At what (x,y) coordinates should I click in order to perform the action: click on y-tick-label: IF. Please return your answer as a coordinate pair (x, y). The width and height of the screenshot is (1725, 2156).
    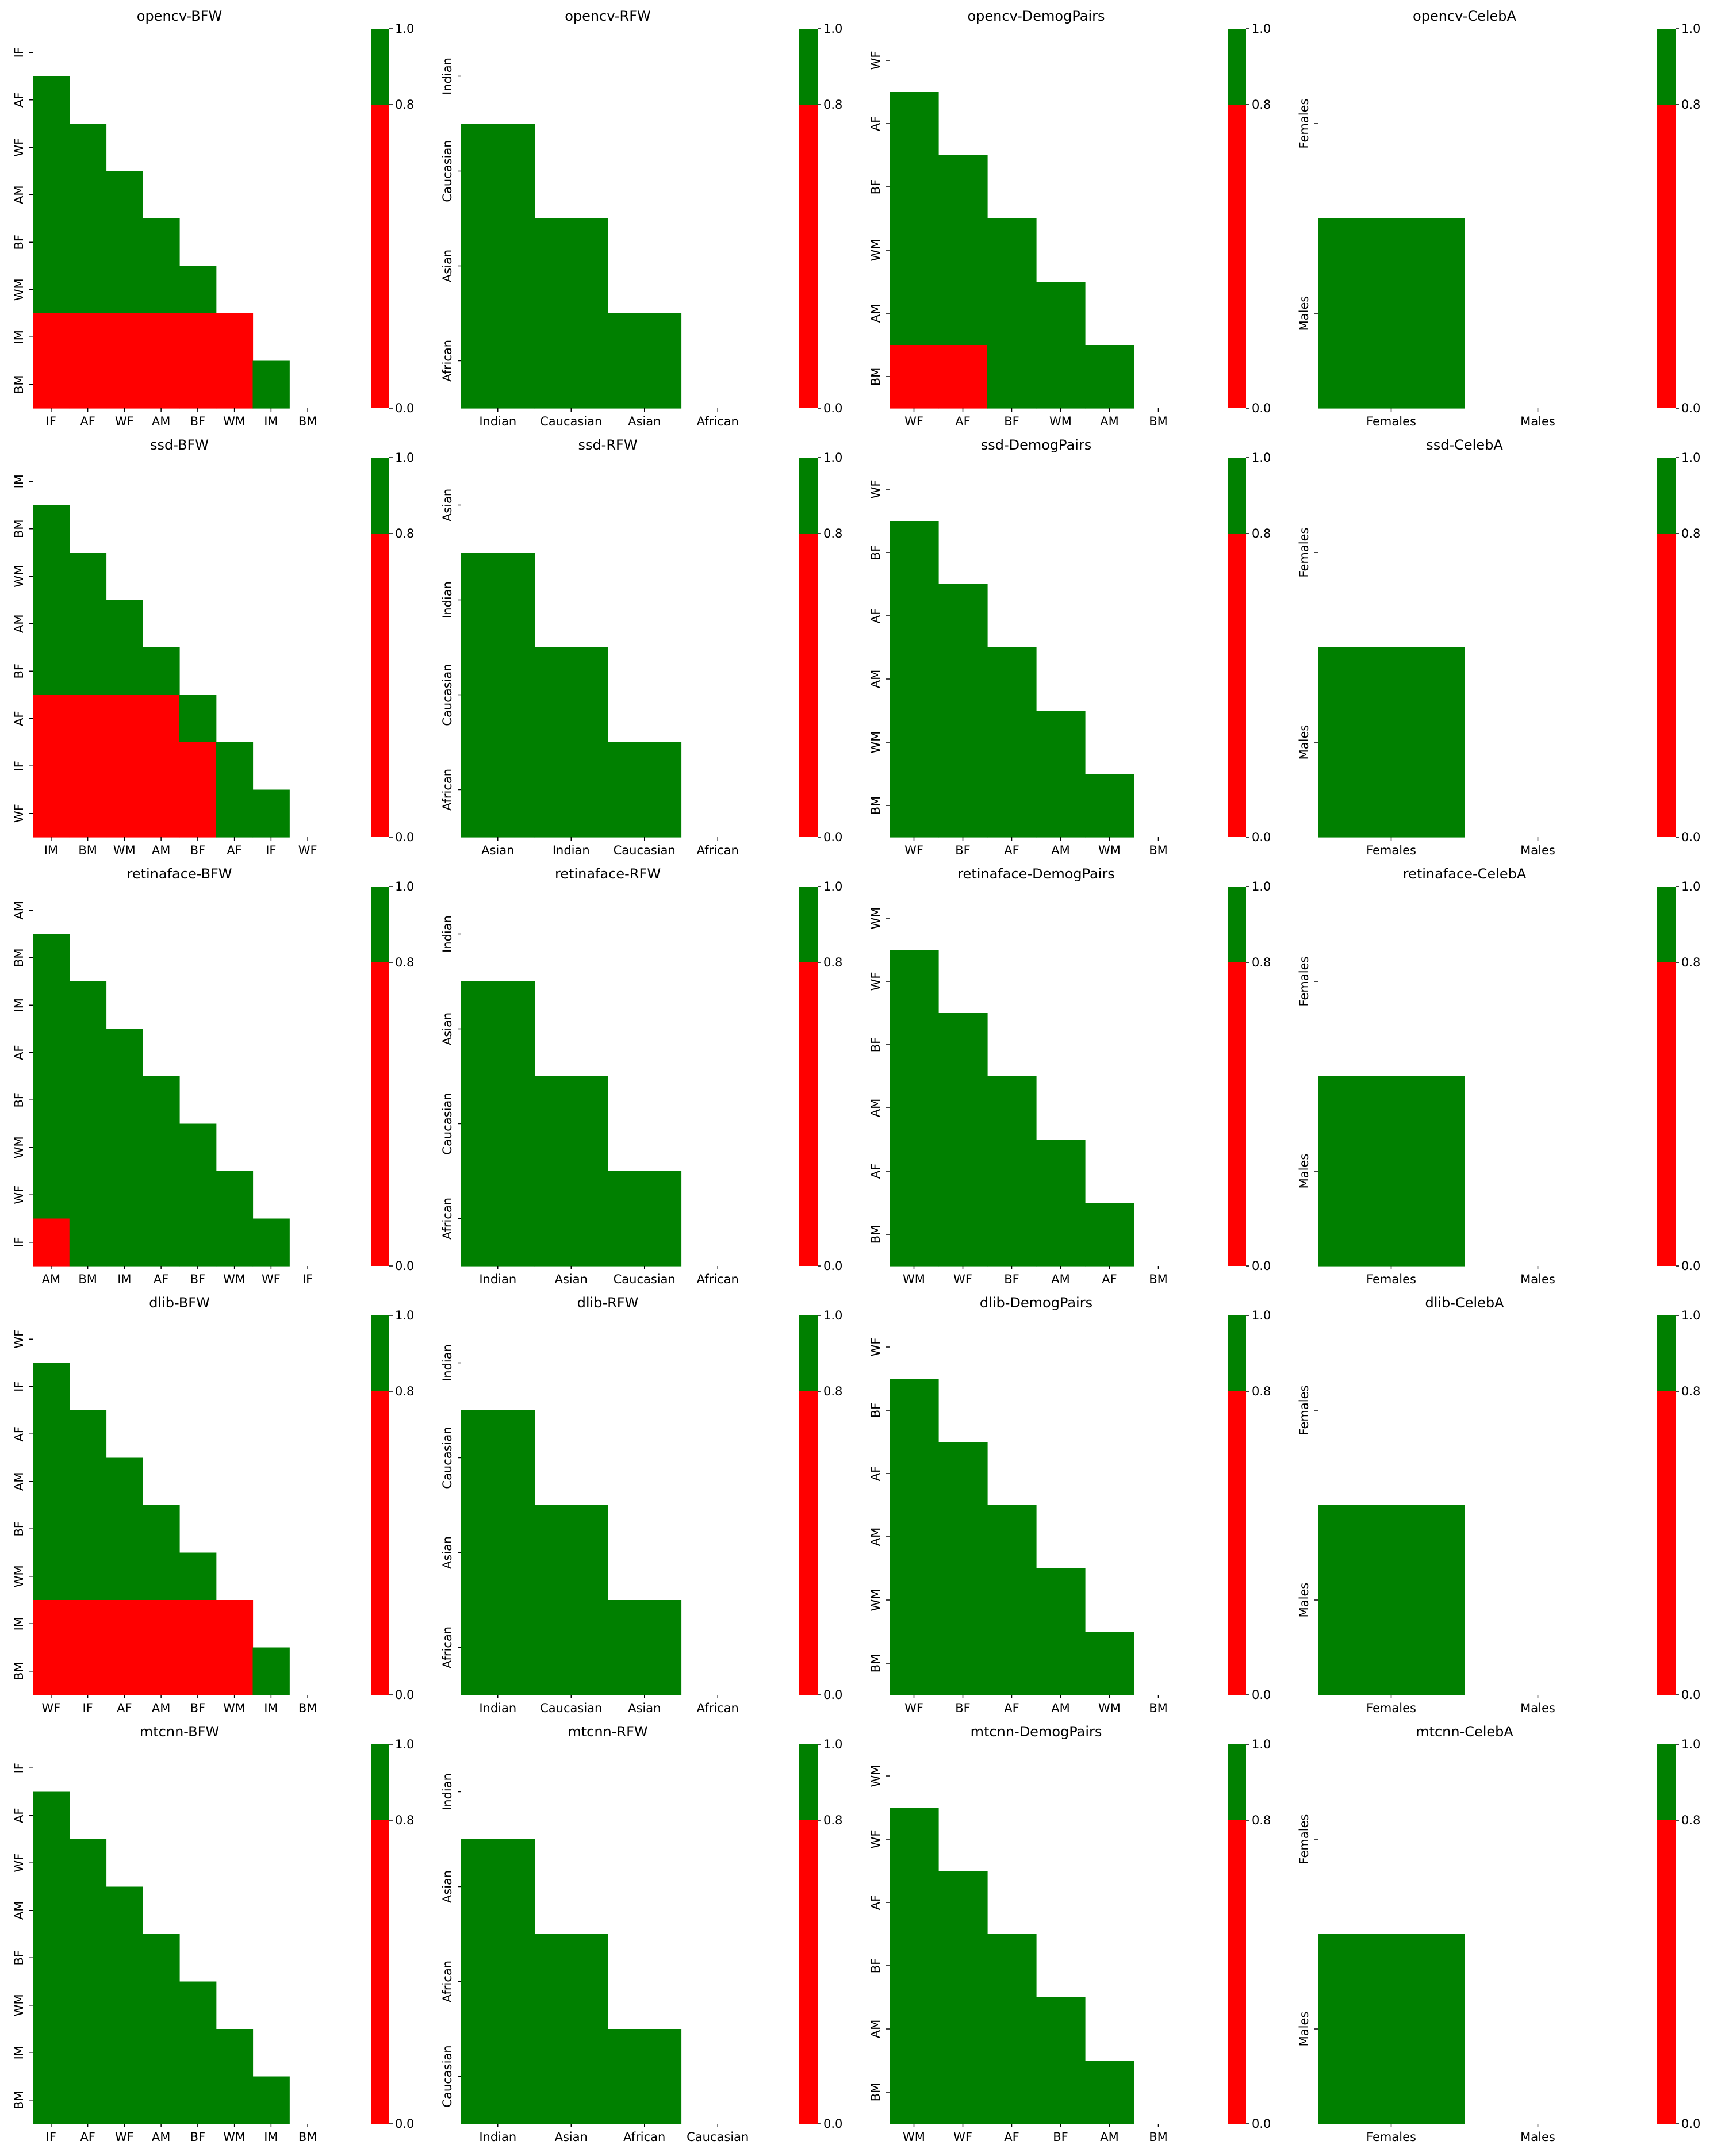
    Looking at the image, I should click on (19, 52).